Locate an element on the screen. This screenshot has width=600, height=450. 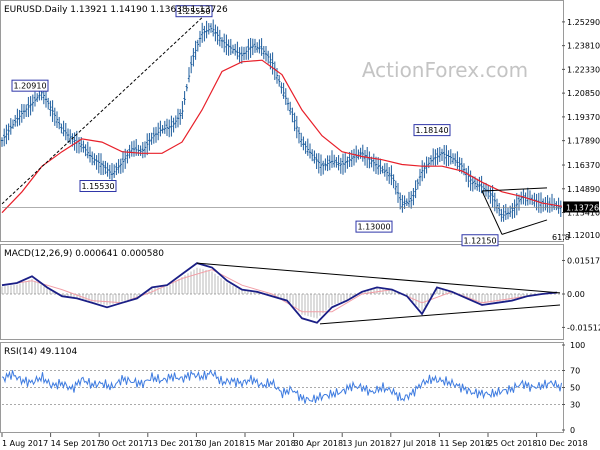
price-axis-label: 1.23810 is located at coordinates (583, 46).